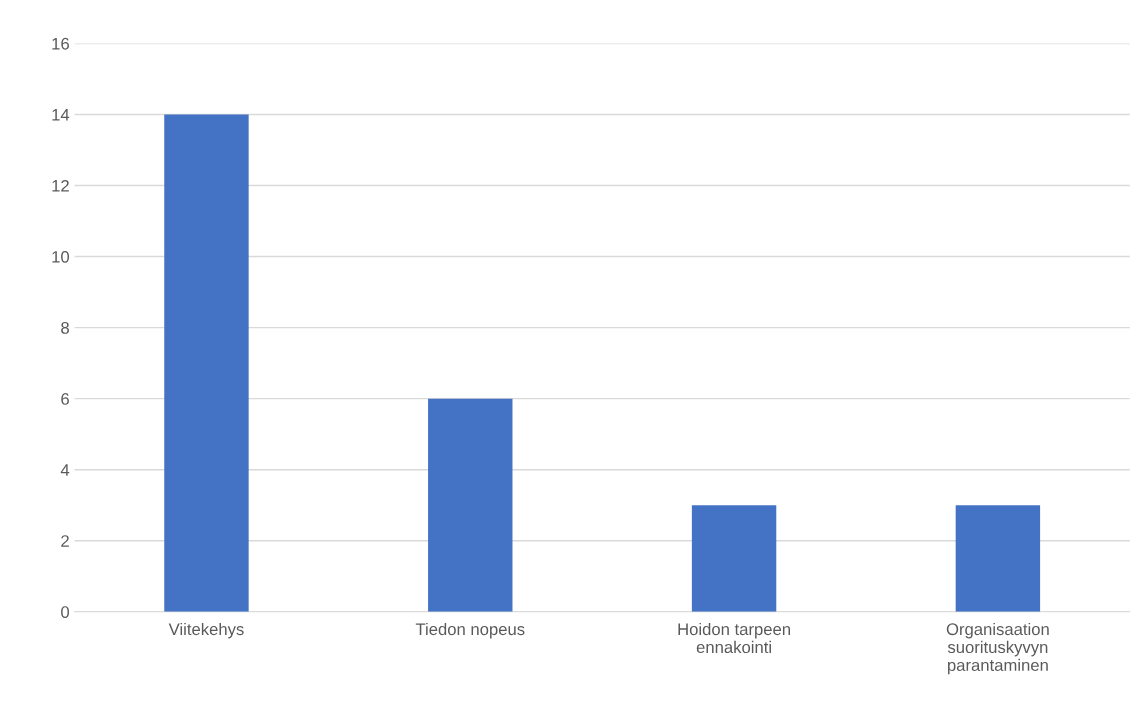 The image size is (1147, 724). Describe the element at coordinates (65, 328) in the screenshot. I see `y-tick-label: 8` at that location.